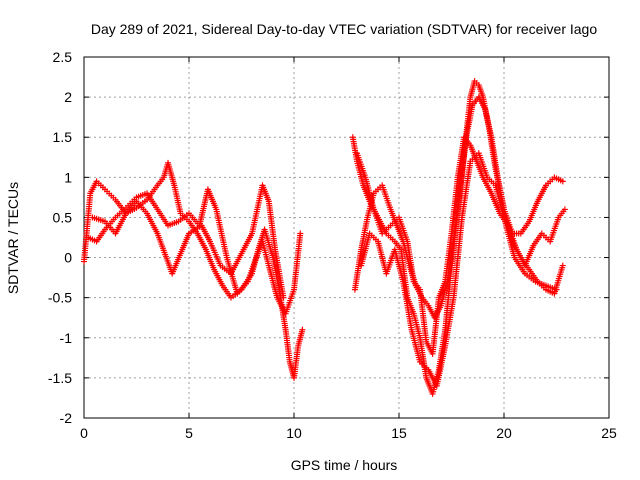 The width and height of the screenshot is (640, 480). What do you see at coordinates (399, 433) in the screenshot?
I see `x-tick-label: 15` at bounding box center [399, 433].